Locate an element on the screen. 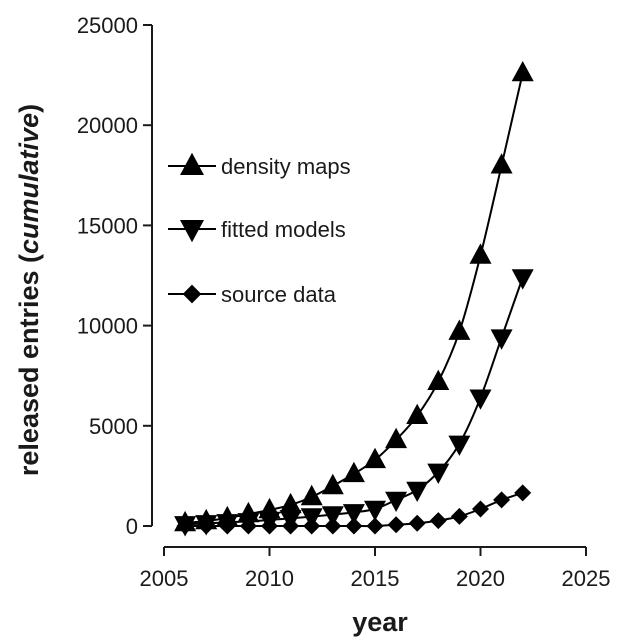 The height and width of the screenshot is (637, 618). x-tick-label: 2020 is located at coordinates (480, 578).